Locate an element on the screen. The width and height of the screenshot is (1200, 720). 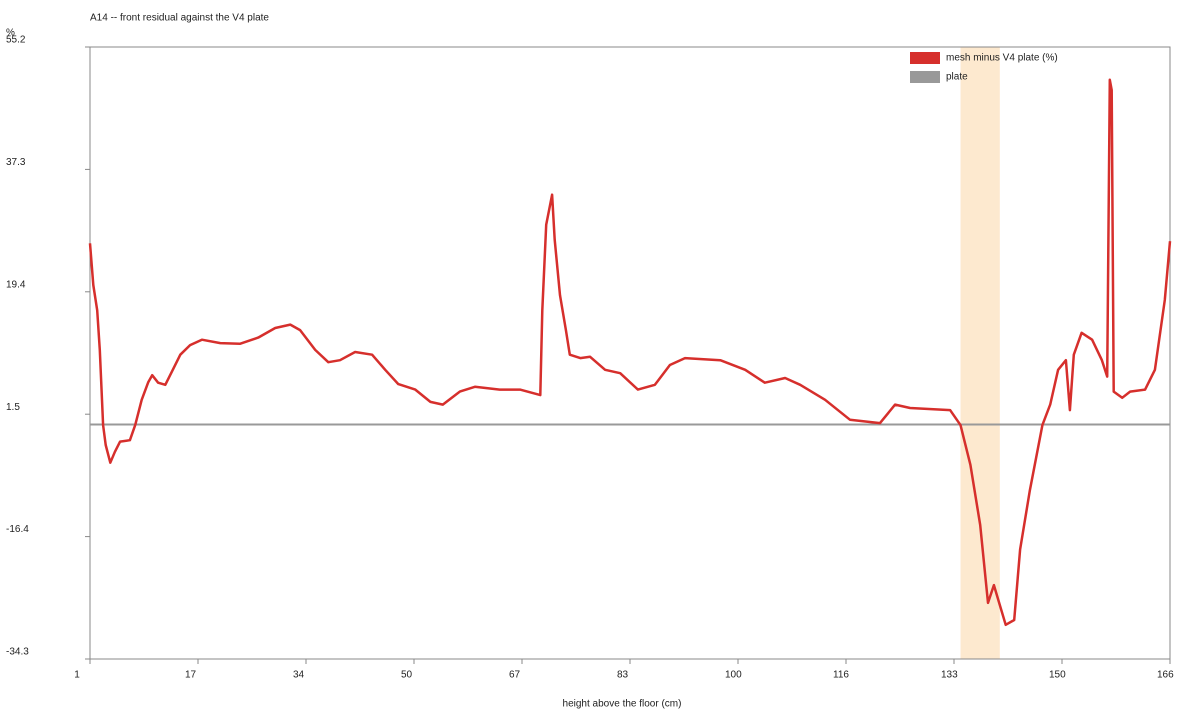
y-unit: % is located at coordinates (10, 33).